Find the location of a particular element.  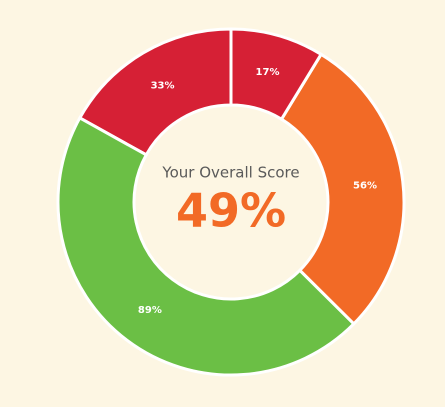

center-title: Your Overall Score is located at coordinates (230, 173).